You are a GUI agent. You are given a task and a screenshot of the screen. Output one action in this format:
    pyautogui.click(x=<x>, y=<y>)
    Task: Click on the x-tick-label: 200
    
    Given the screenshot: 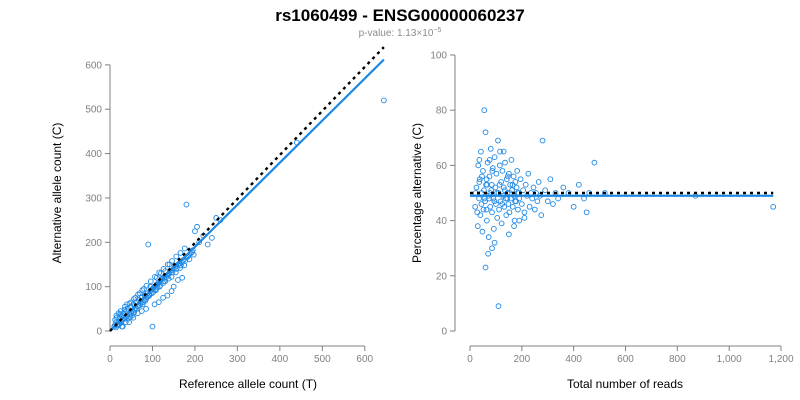 What is the action you would take?
    pyautogui.click(x=195, y=359)
    